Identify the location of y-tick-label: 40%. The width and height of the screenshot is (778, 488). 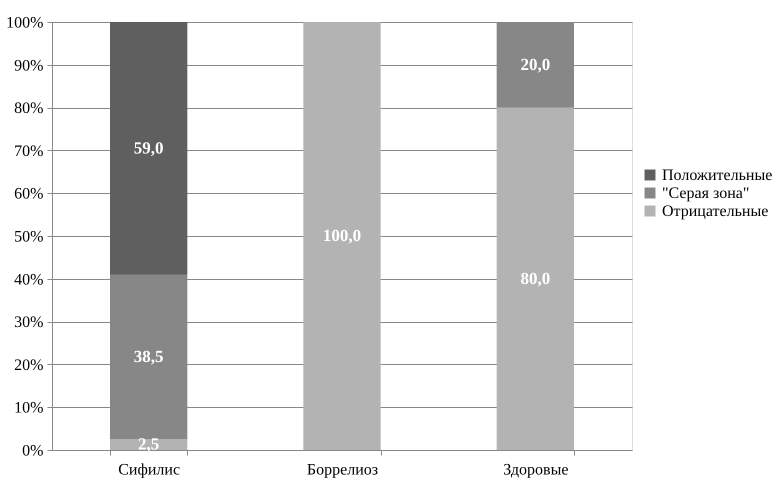
(29, 279).